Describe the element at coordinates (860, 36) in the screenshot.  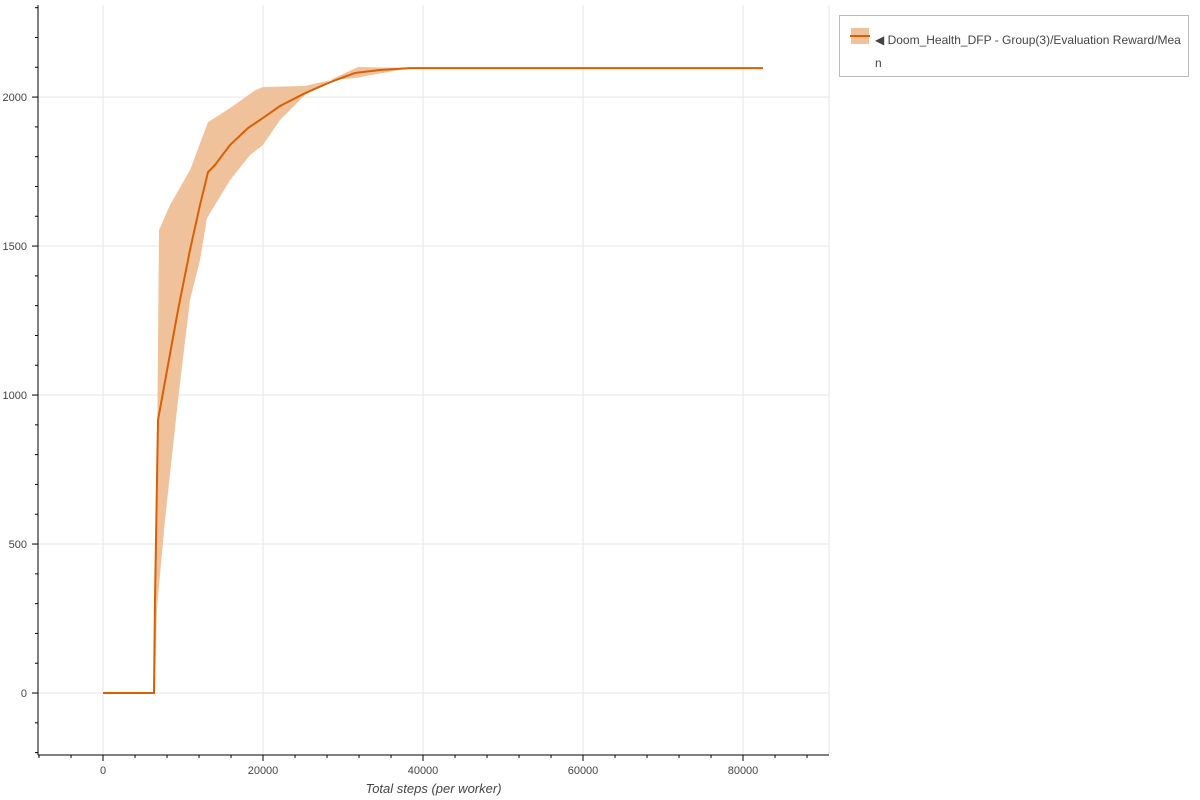
I see `legend-swatch` at that location.